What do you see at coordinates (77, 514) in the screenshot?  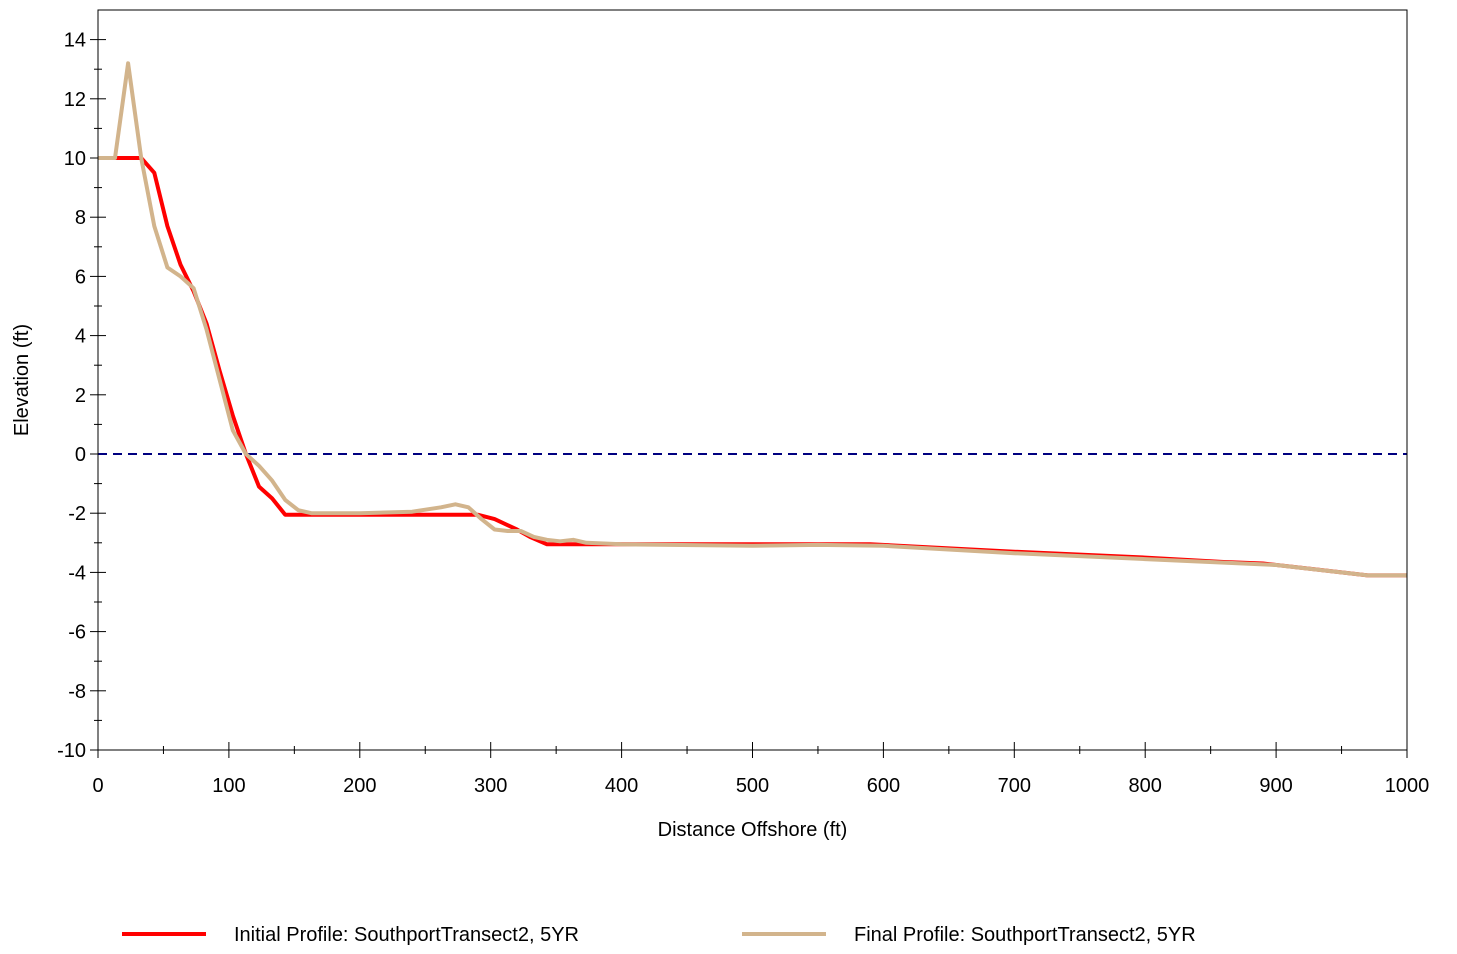 I see `y-tick-label: -2` at bounding box center [77, 514].